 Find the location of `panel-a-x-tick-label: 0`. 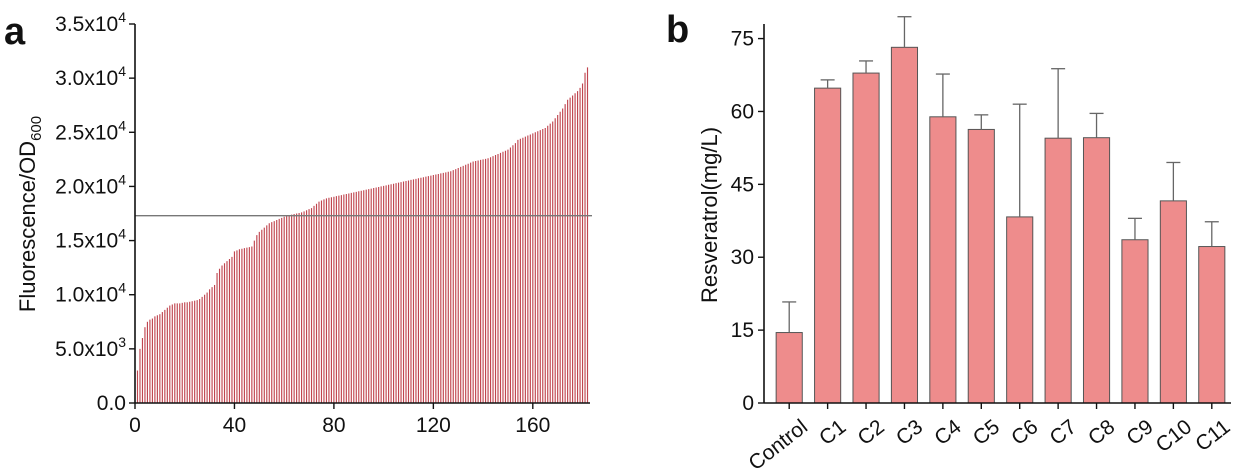

panel-a-x-tick-label: 0 is located at coordinates (135, 425).